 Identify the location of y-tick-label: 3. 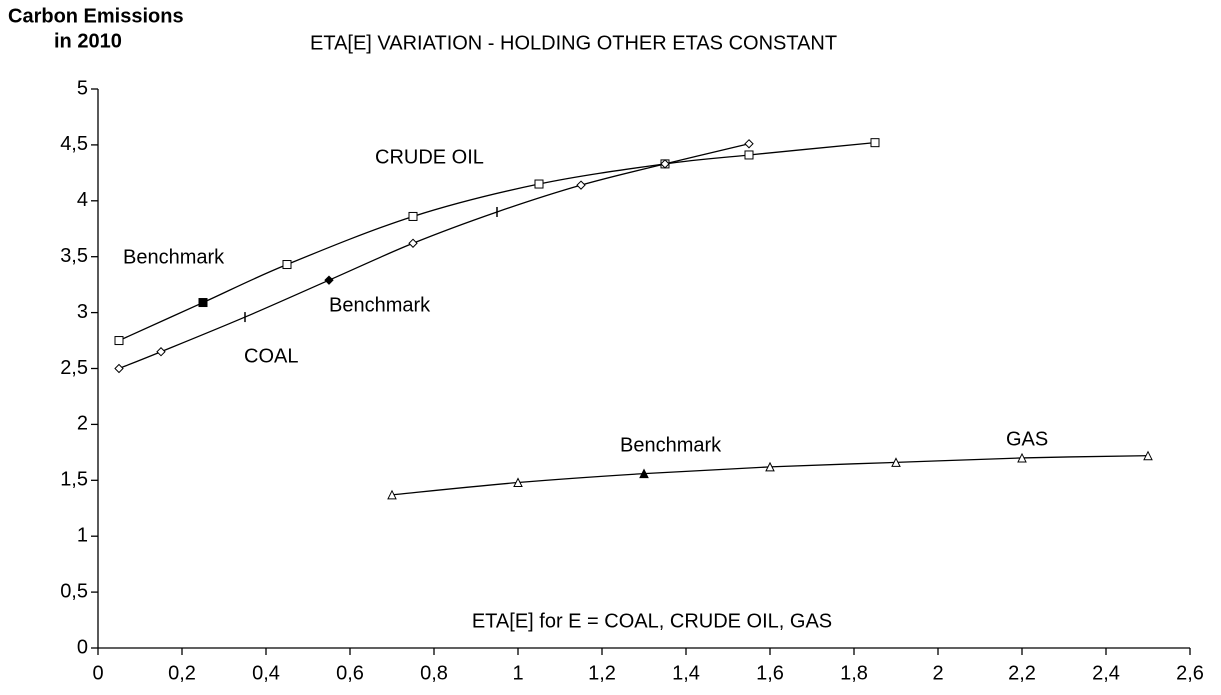
(82, 312).